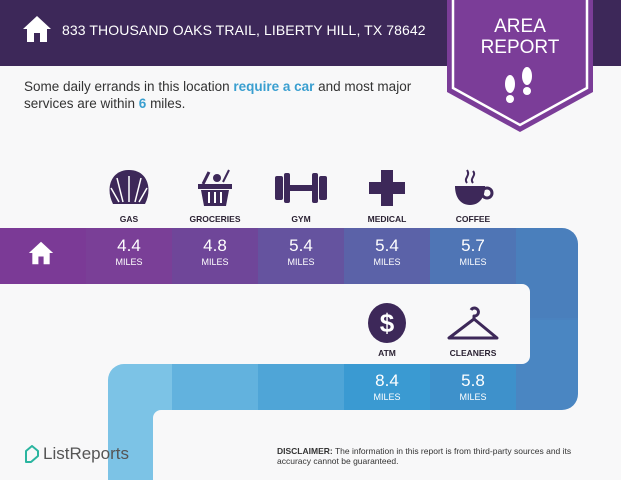 The image size is (621, 480). Describe the element at coordinates (518, 85) in the screenshot. I see `footprints-icon` at that location.